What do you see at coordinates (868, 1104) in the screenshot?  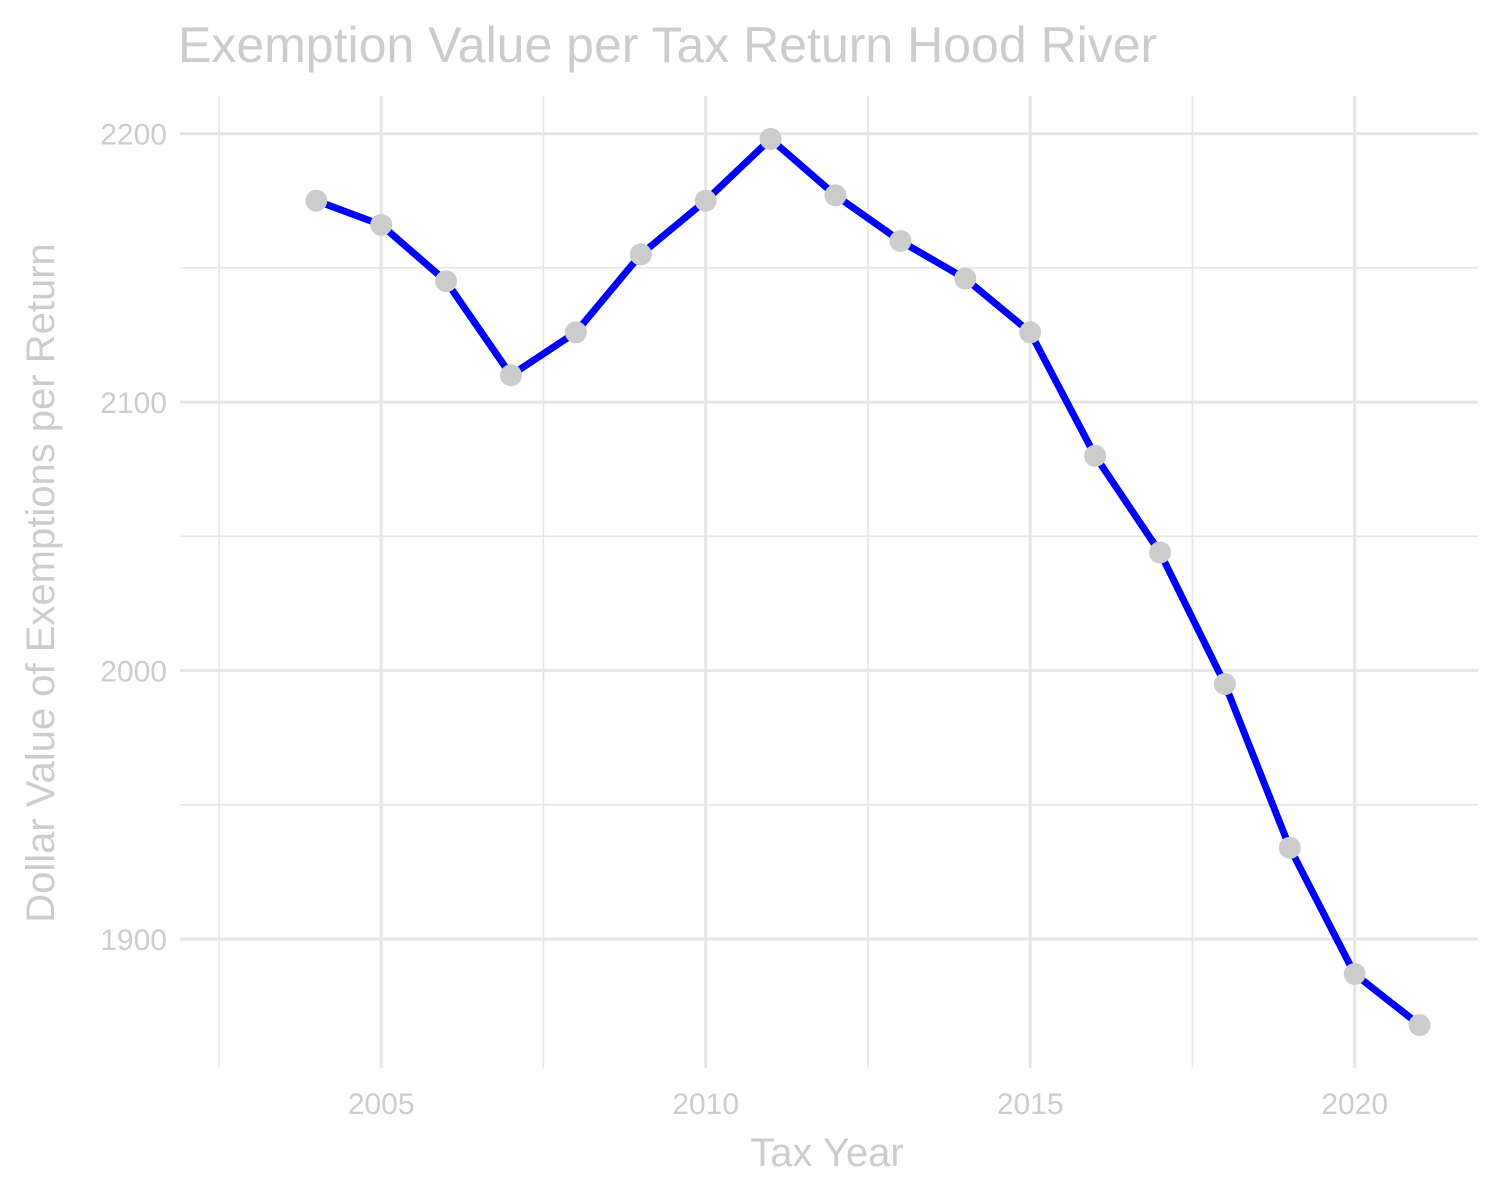 I see `x-tick-labels: 2005 2010 2015 2020` at bounding box center [868, 1104].